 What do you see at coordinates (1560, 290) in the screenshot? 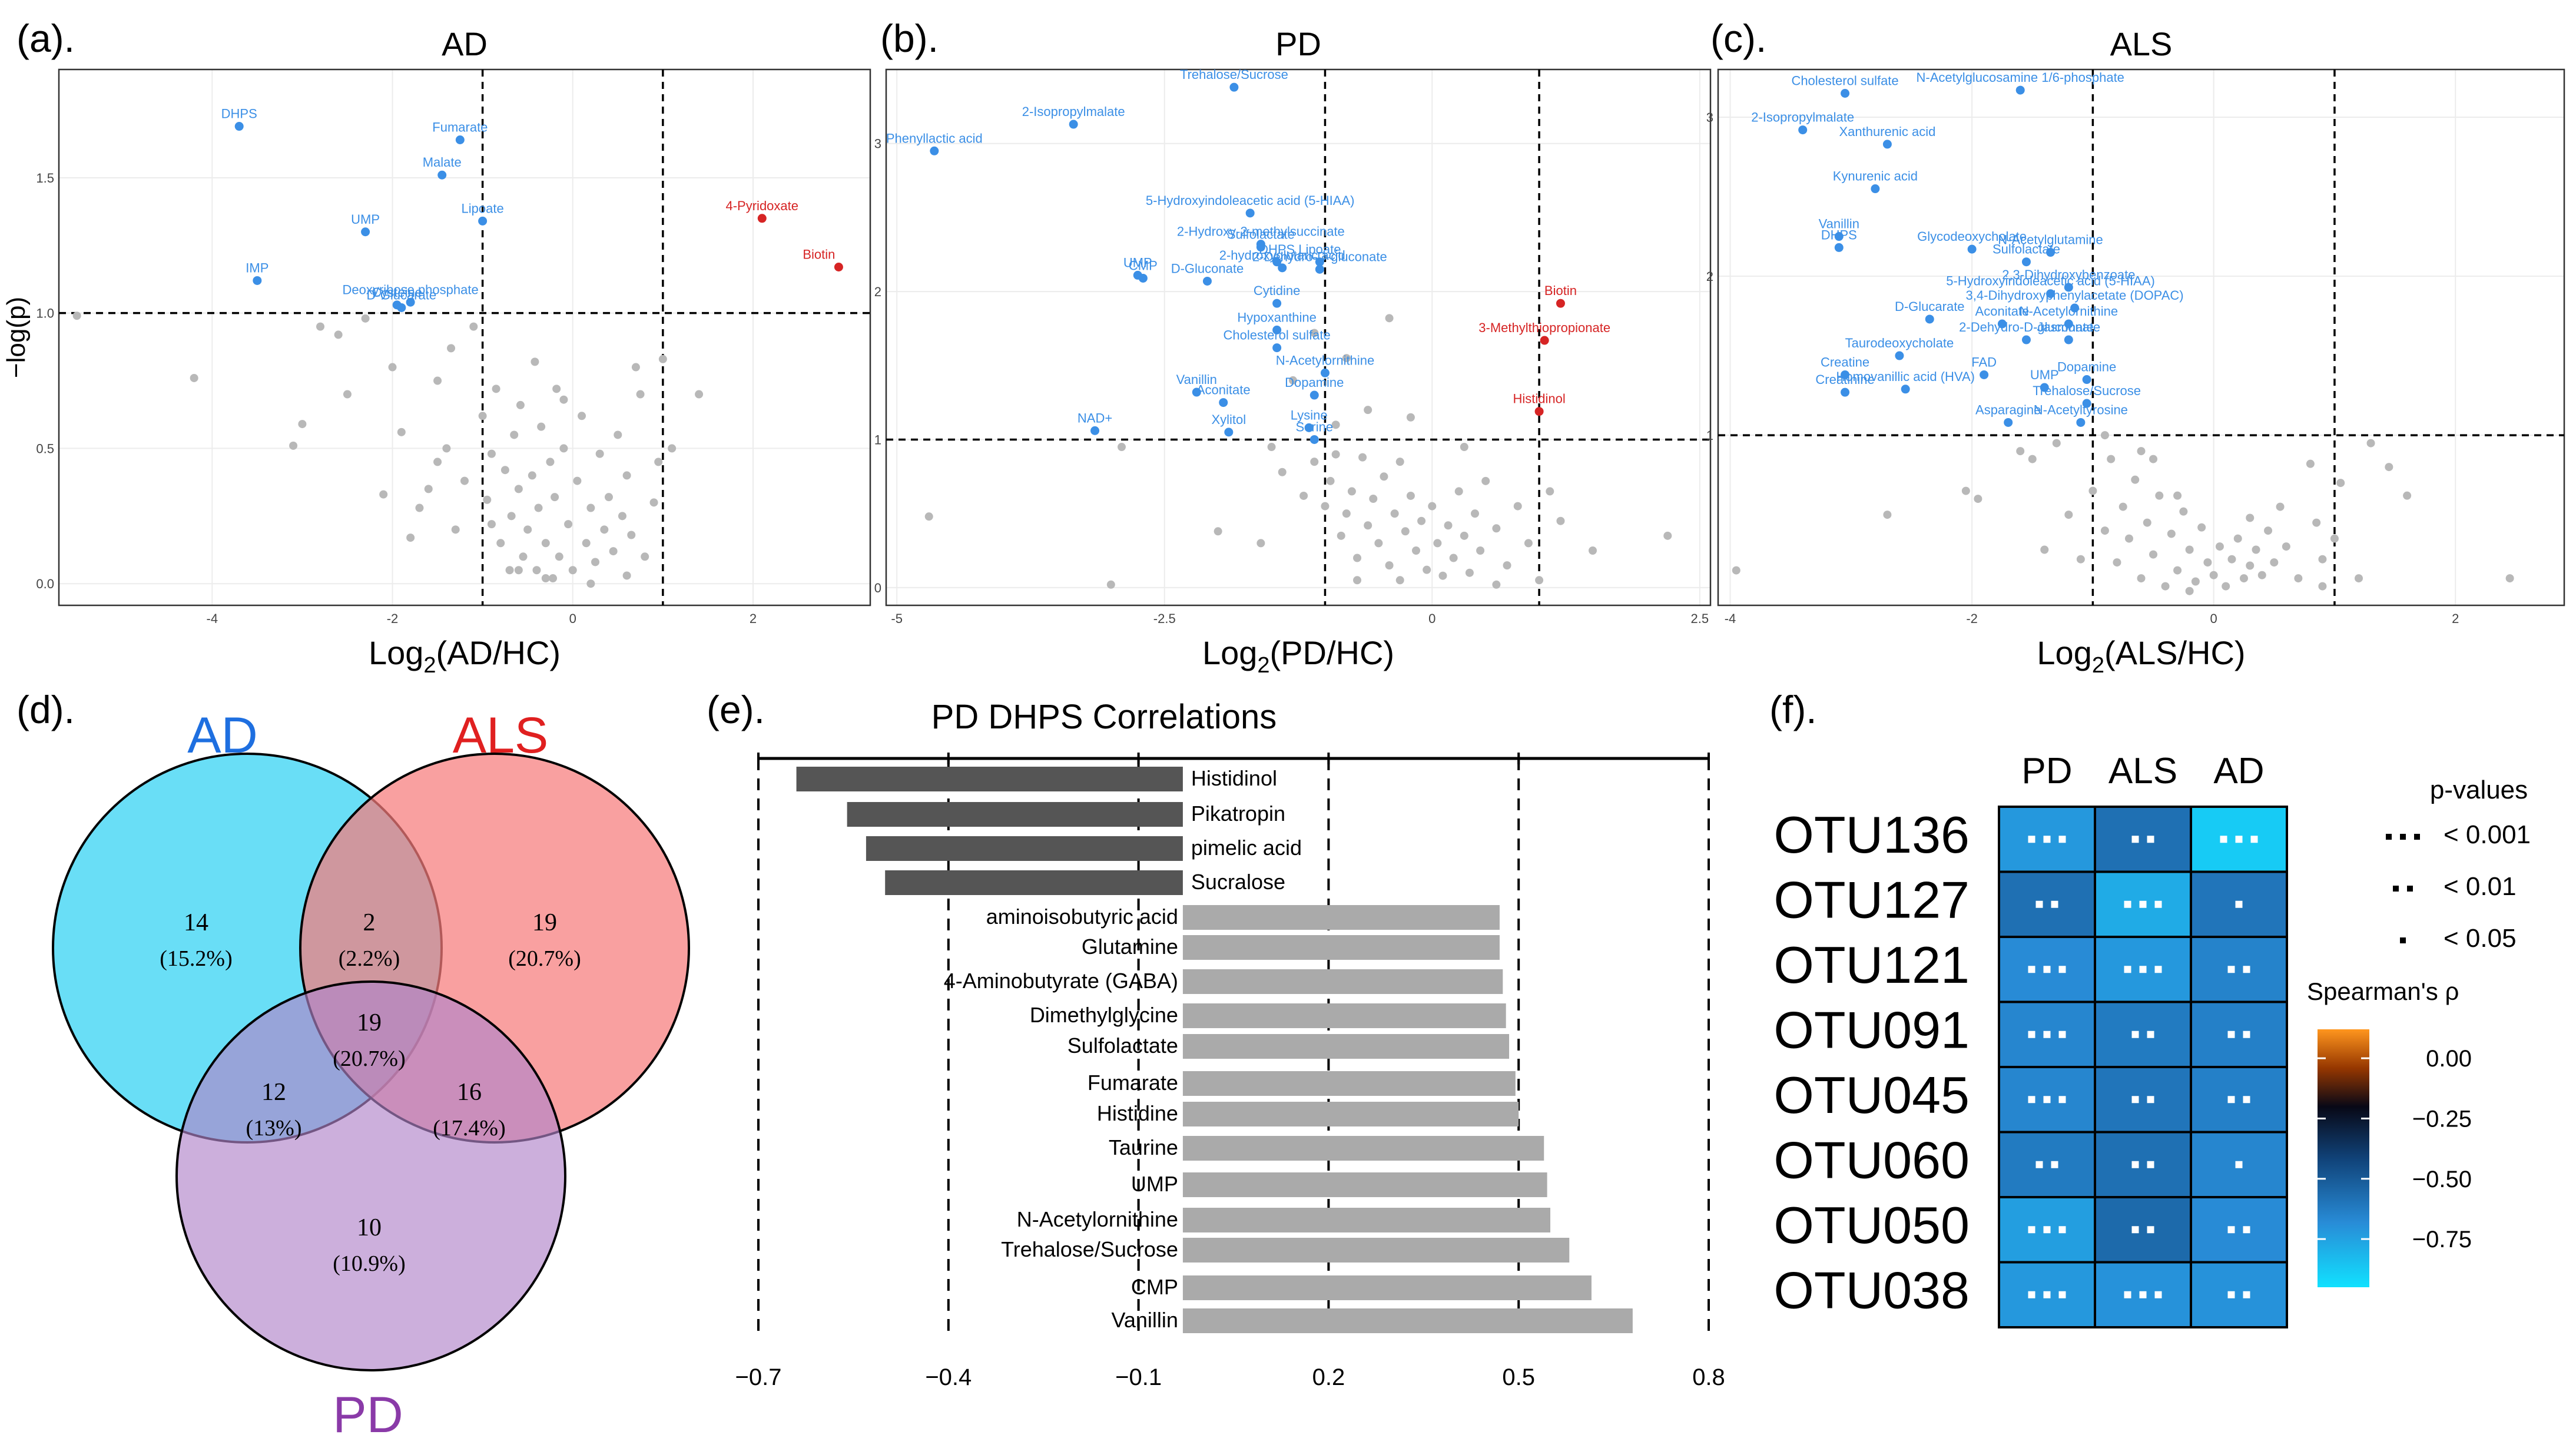
I see `point-label: Biotin` at bounding box center [1560, 290].